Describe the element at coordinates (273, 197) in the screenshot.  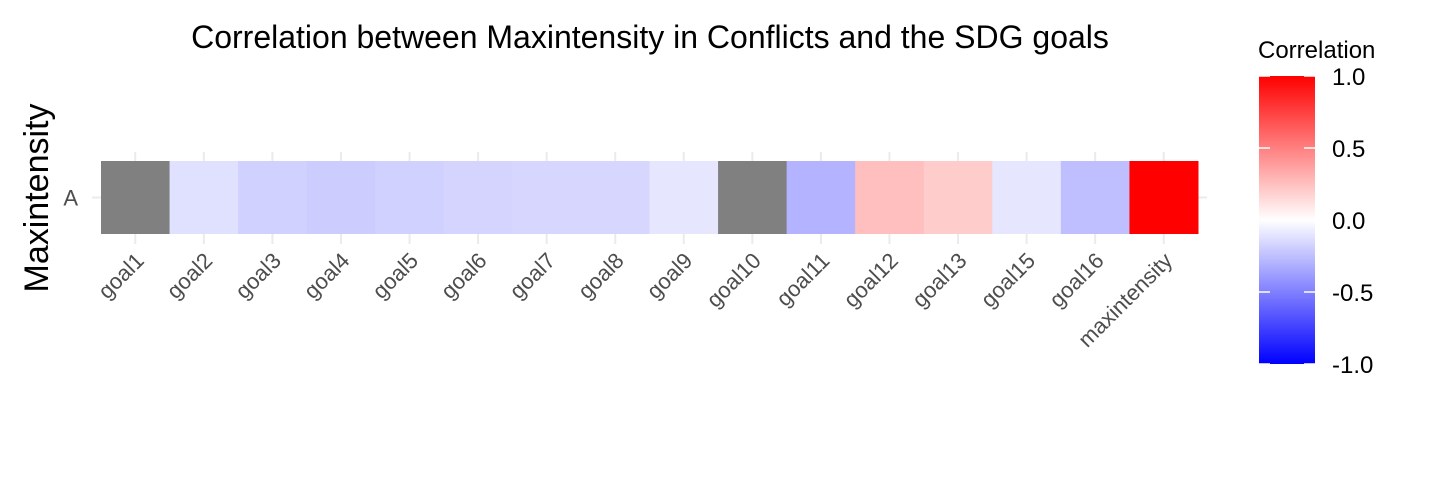
I see `heatmap-cell-goal3` at that location.